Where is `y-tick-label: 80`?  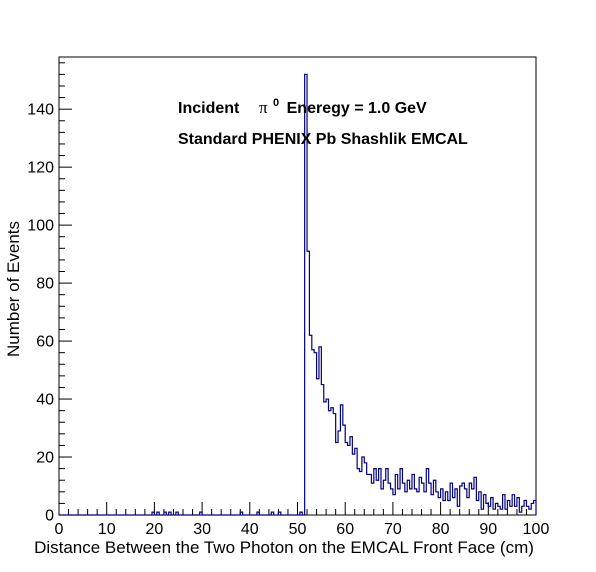 y-tick-label: 80 is located at coordinates (45, 284).